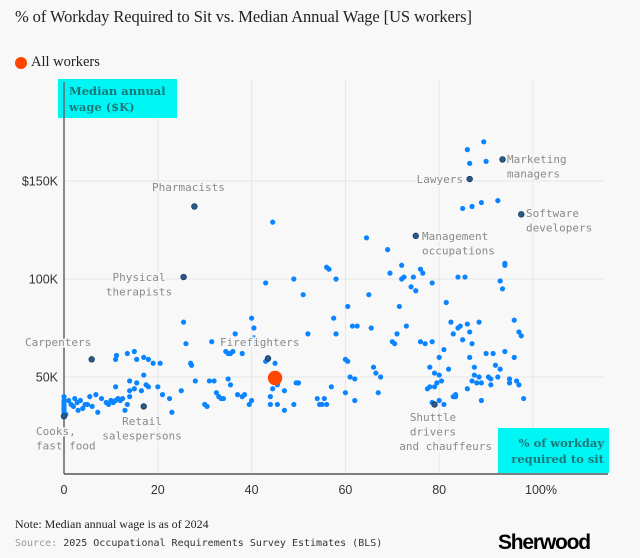 Image resolution: width=640 pixels, height=558 pixels. I want to click on legend: All workers, so click(57, 62).